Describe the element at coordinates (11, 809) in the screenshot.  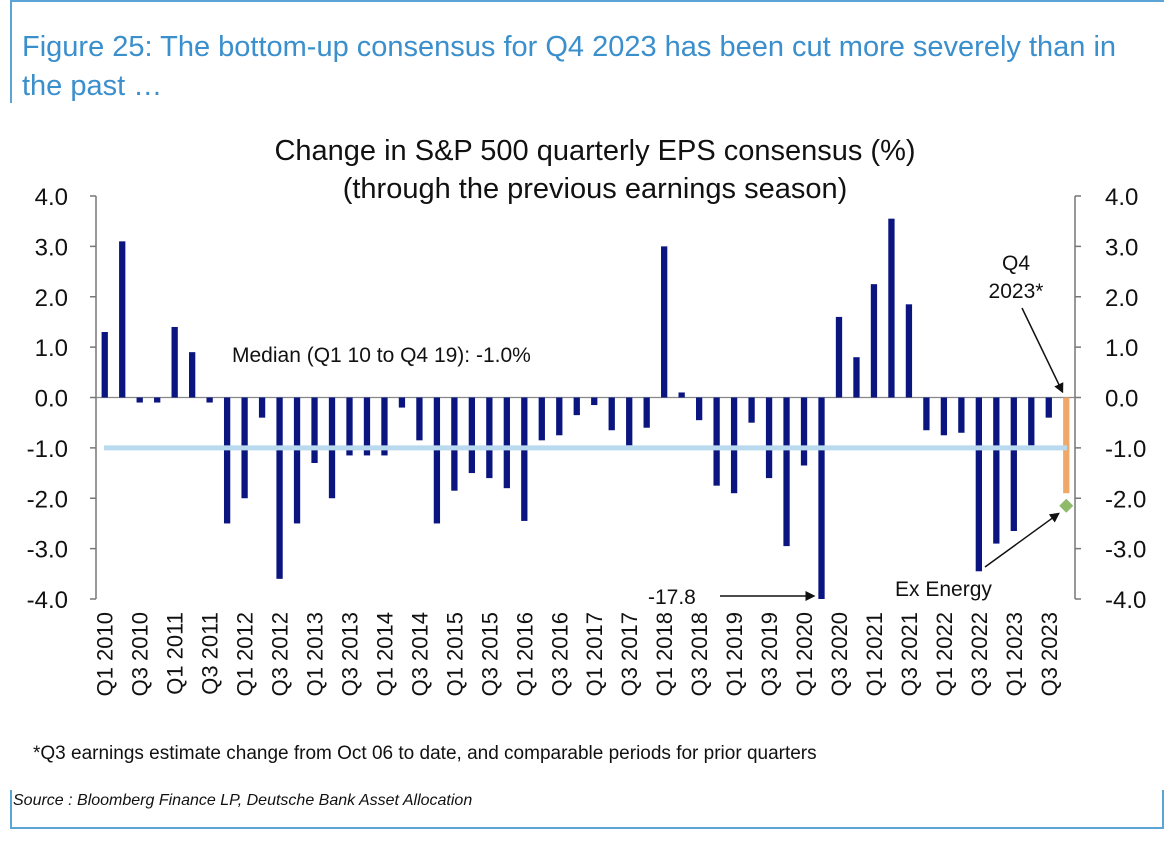
I see `source-left-border` at that location.